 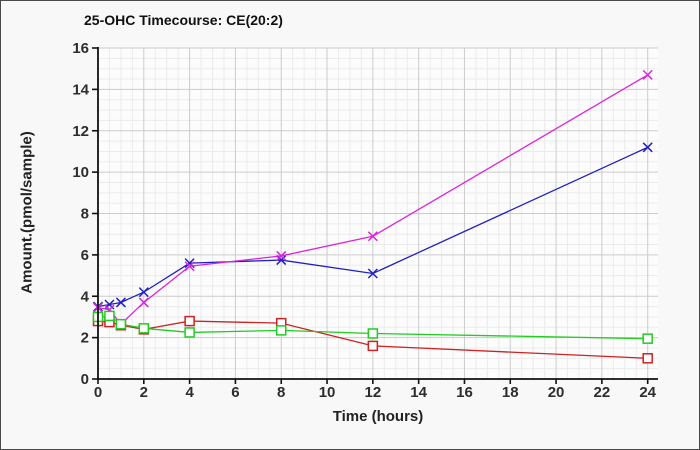 What do you see at coordinates (556, 392) in the screenshot?
I see `x-tick-label: 20` at bounding box center [556, 392].